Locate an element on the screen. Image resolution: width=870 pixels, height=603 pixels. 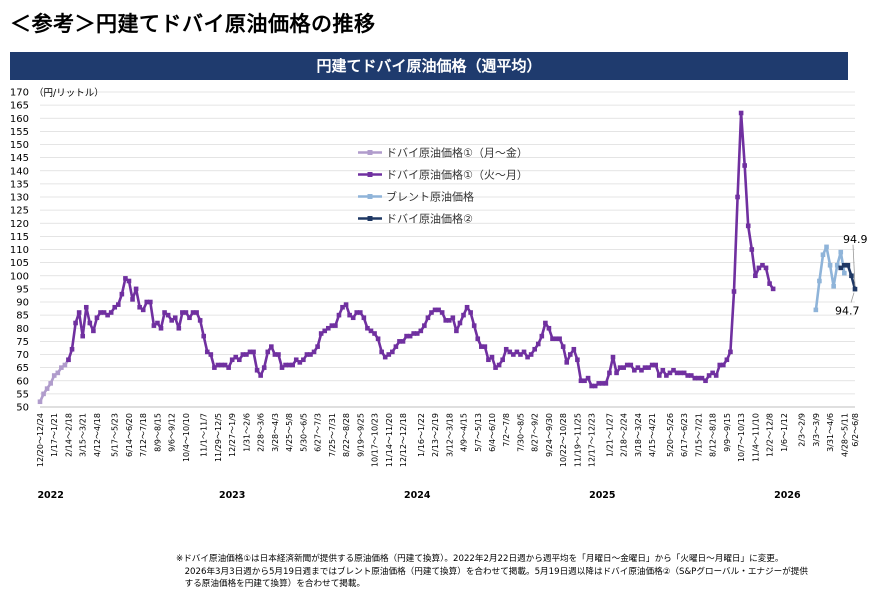
x-tick-label: 1/6～1/12 is located at coordinates (784, 432).